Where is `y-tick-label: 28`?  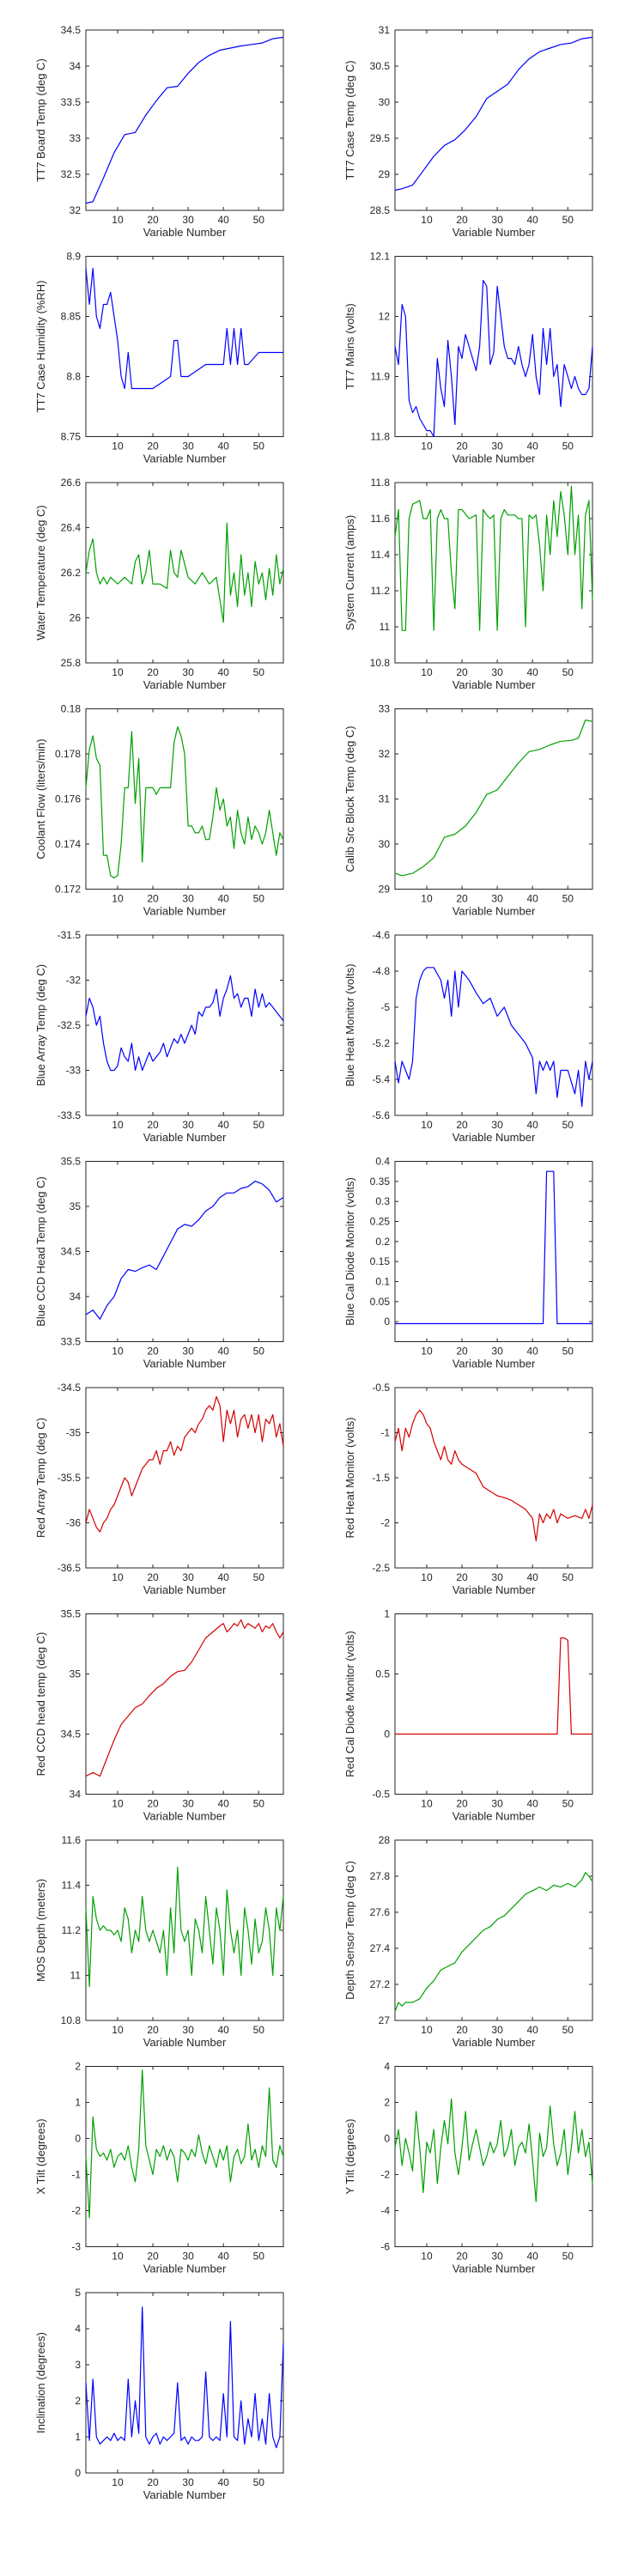
y-tick-label: 28 is located at coordinates (385, 1840).